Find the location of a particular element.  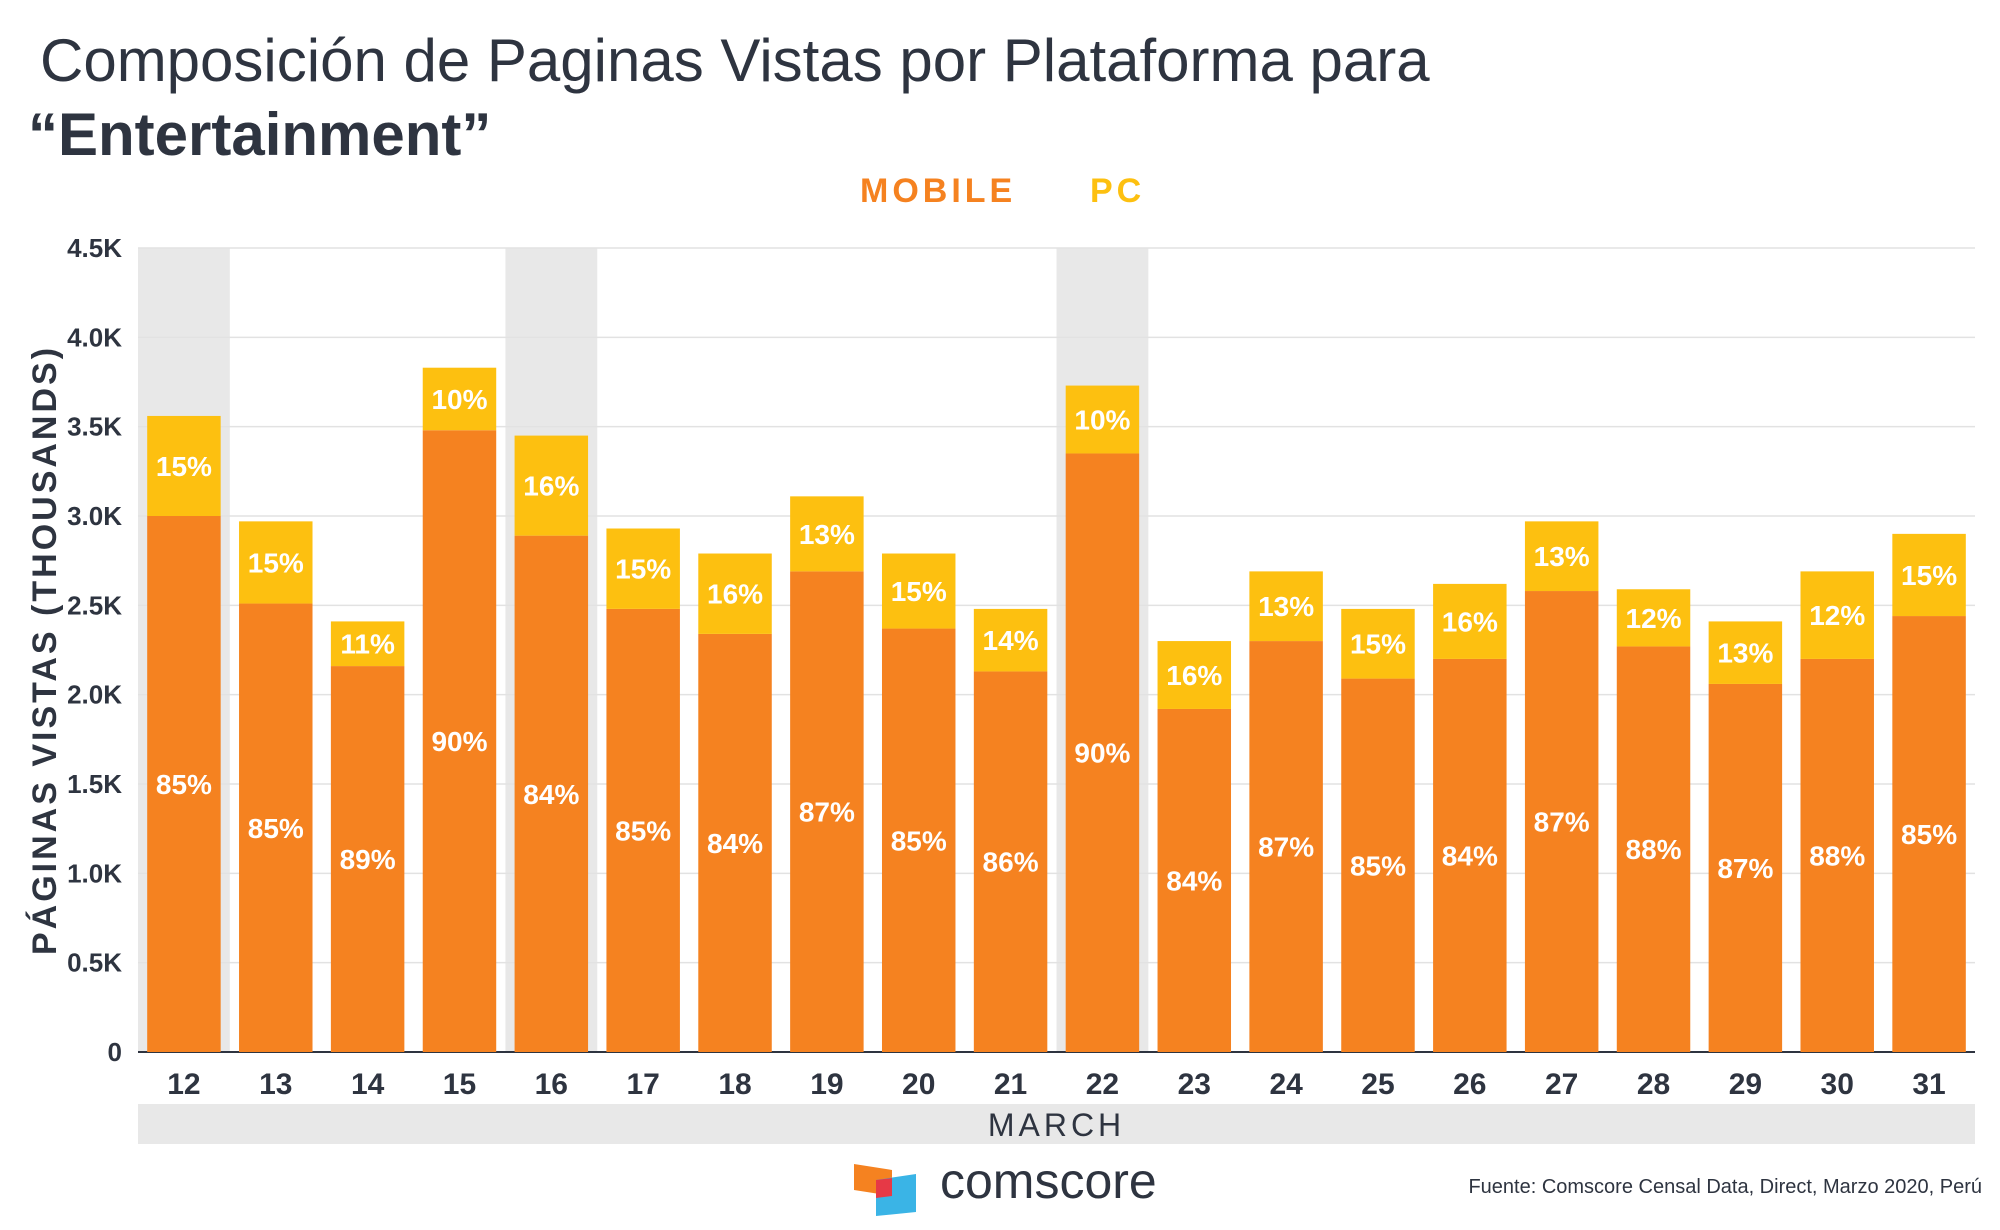

x-tick-label: 13 is located at coordinates (275, 1084).